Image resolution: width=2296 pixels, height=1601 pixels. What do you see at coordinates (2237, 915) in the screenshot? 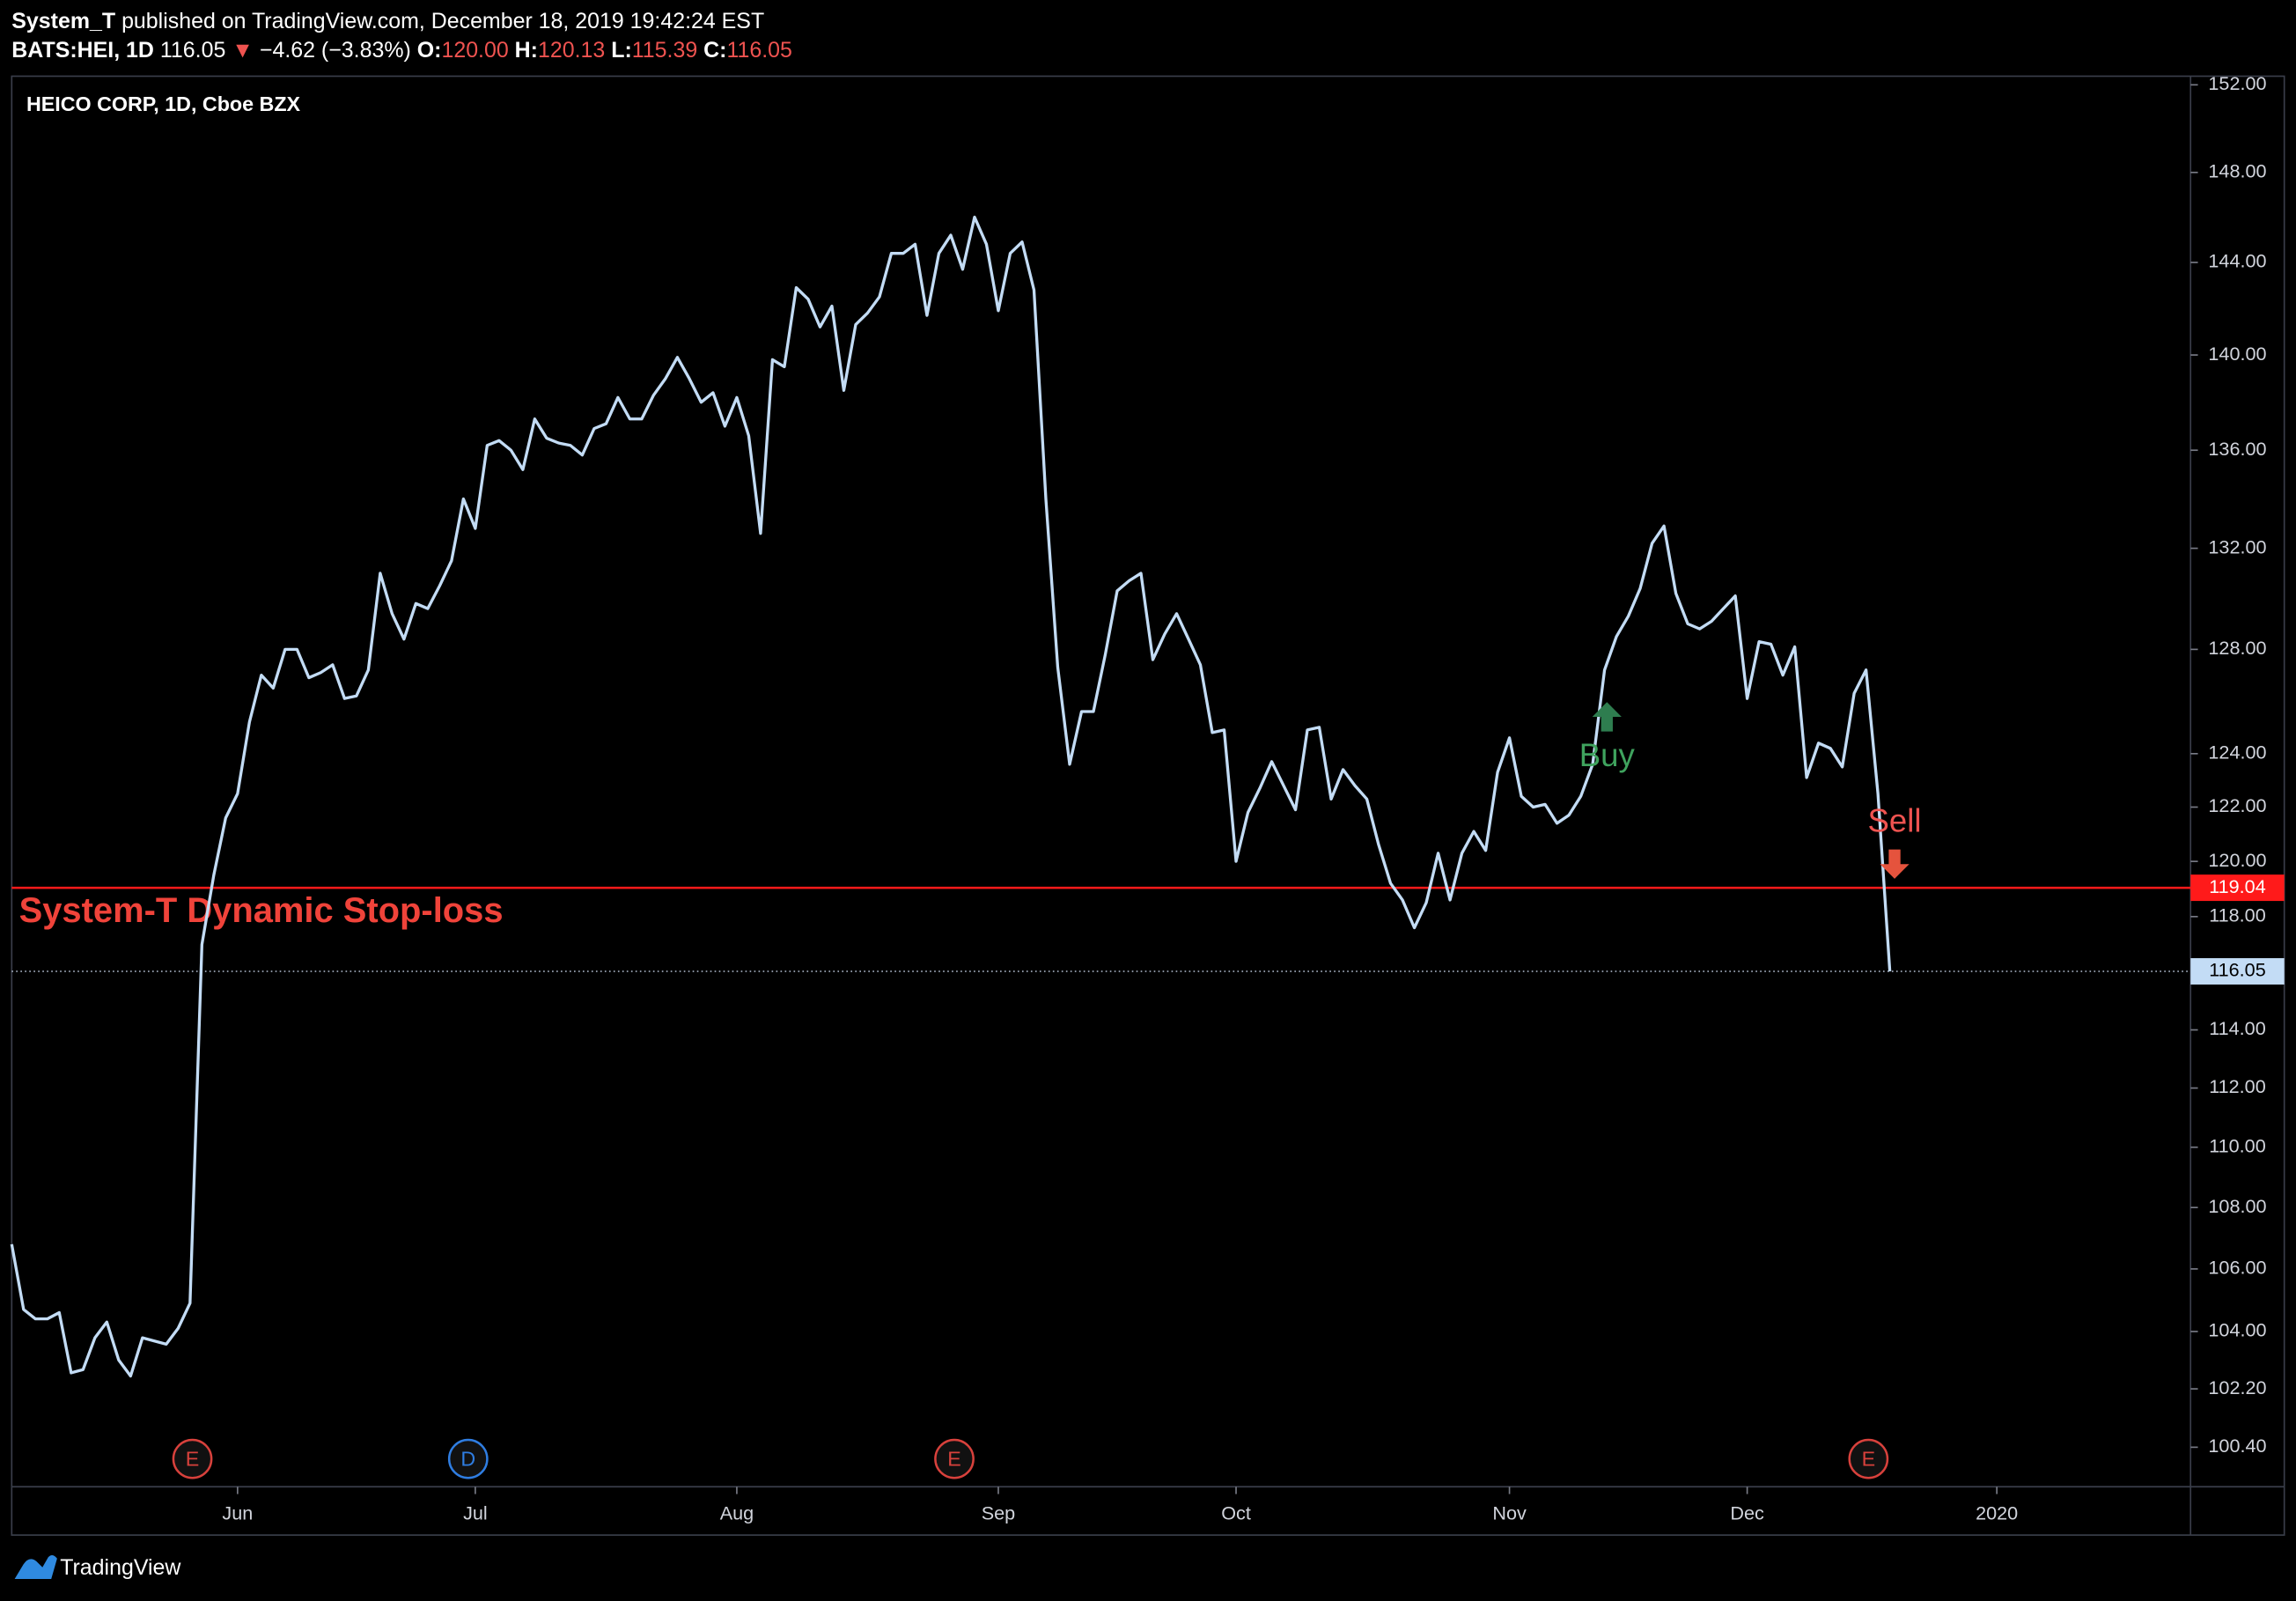
I see `y-tick-label: 118.00` at bounding box center [2237, 915].